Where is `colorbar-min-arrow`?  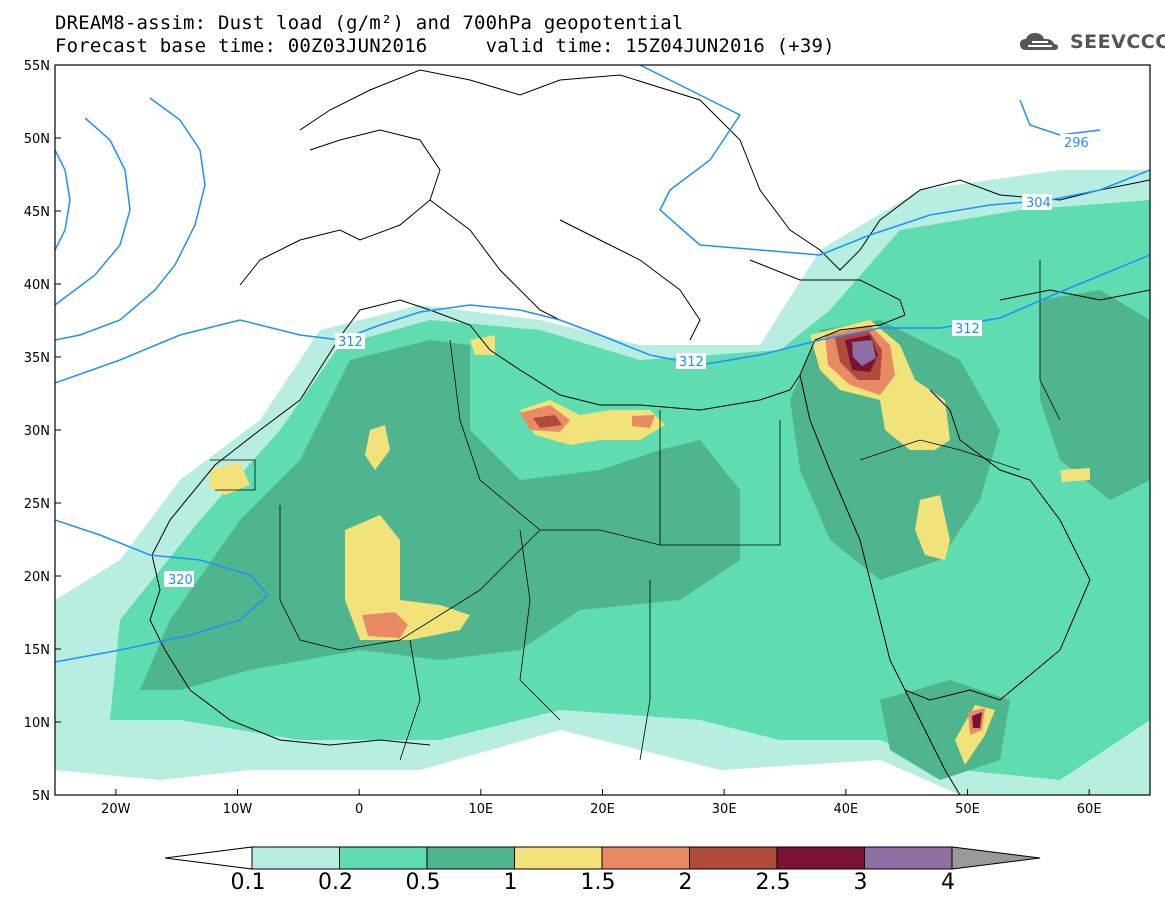 colorbar-min-arrow is located at coordinates (208, 858).